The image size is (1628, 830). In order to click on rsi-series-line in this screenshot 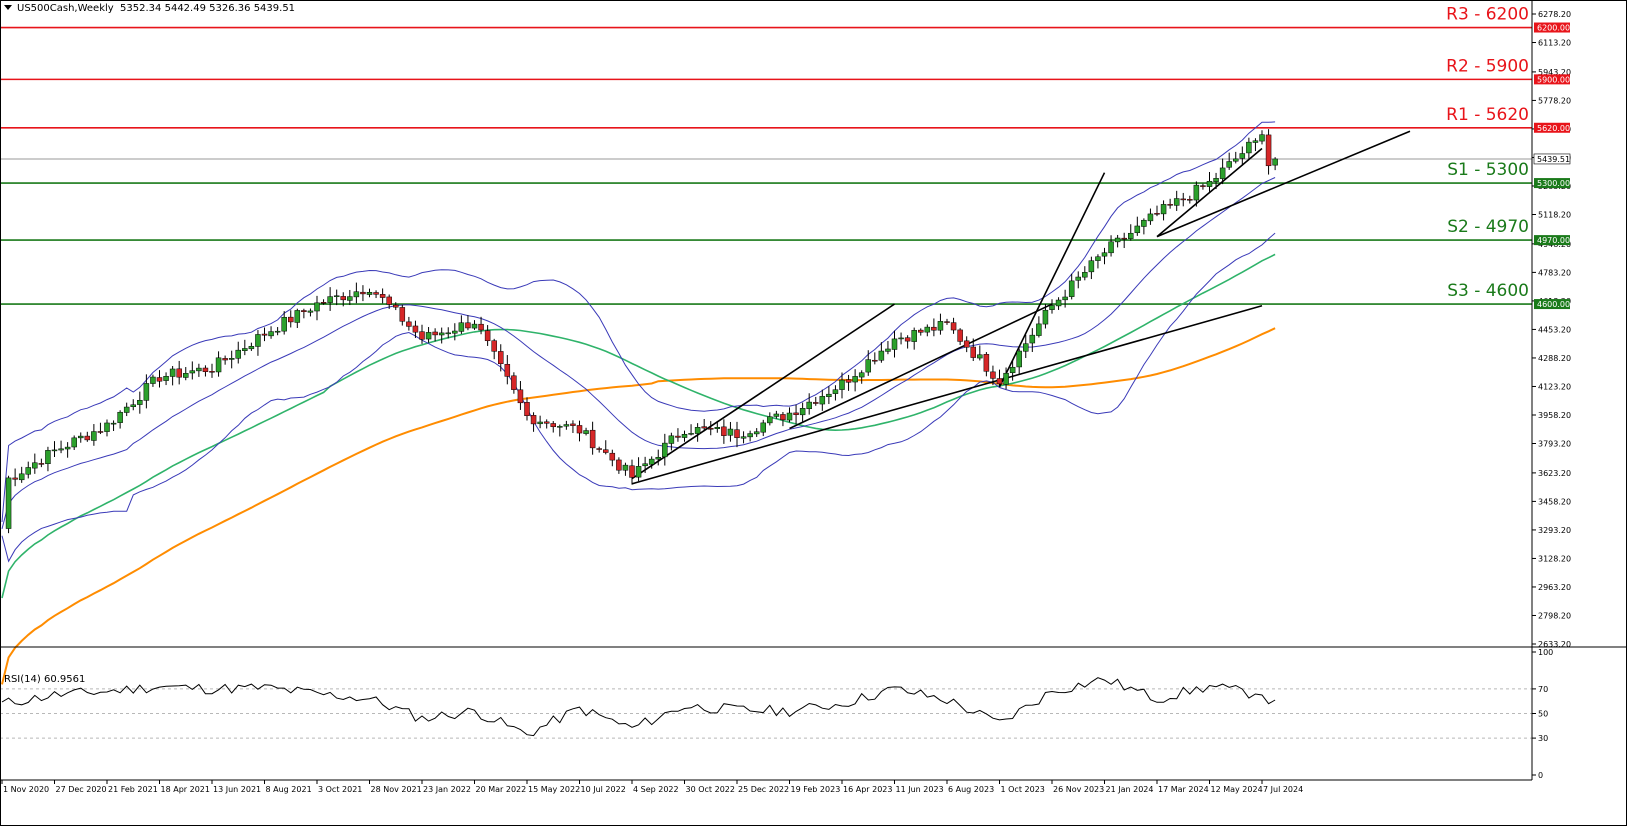, I will do `click(638, 707)`.